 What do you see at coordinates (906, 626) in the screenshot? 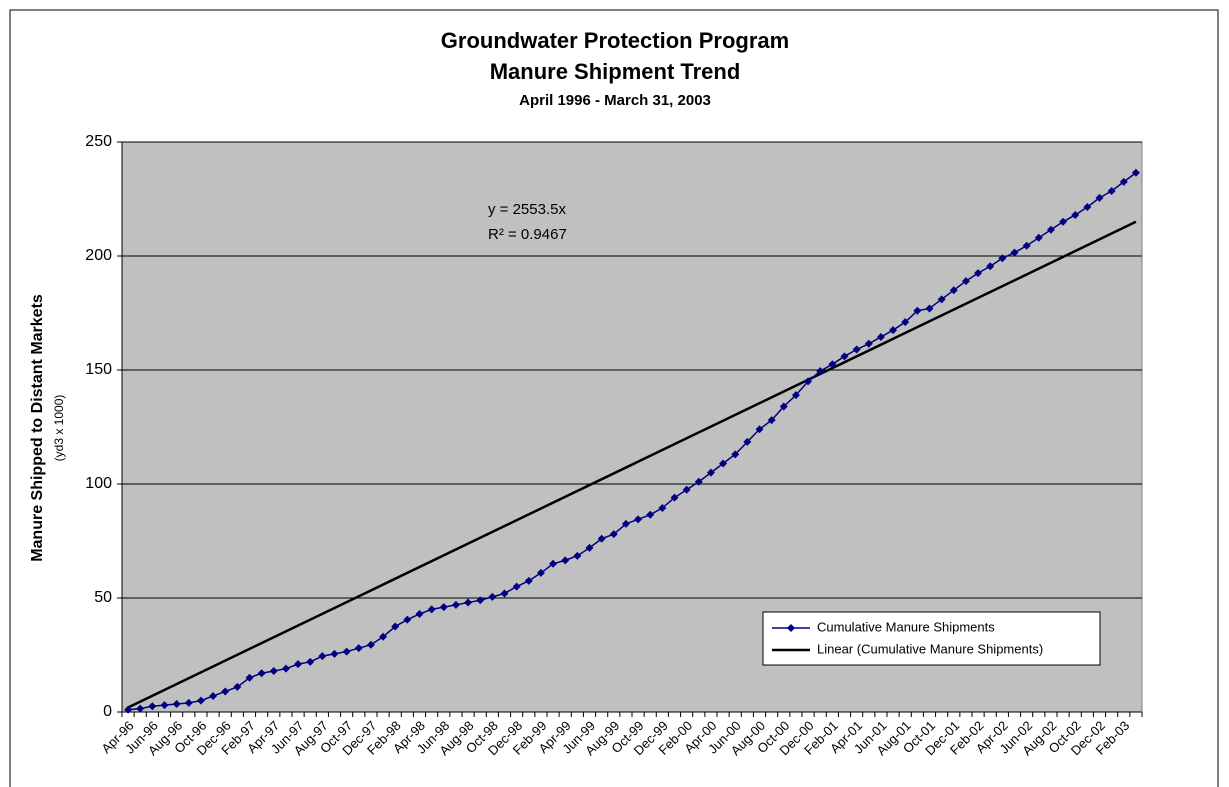
I see `legend-label: Cumulative Manure Shipments` at bounding box center [906, 626].